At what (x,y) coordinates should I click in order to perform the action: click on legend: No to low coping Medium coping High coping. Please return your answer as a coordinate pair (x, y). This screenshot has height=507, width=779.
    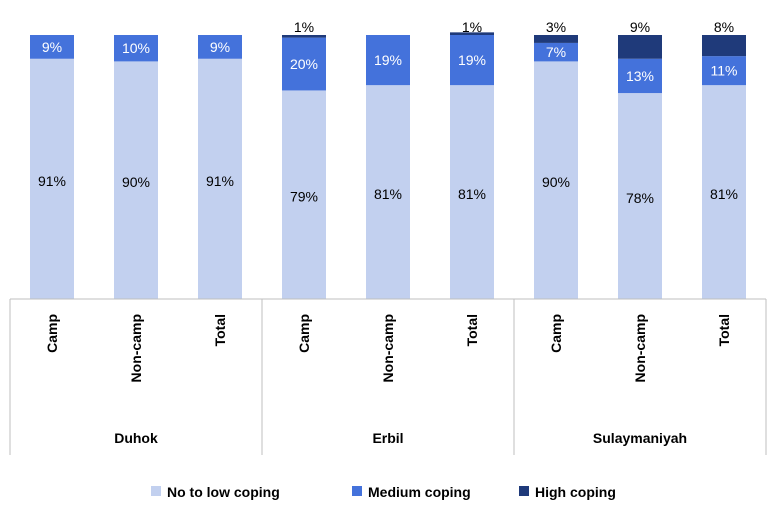
    Looking at the image, I should click on (383, 492).